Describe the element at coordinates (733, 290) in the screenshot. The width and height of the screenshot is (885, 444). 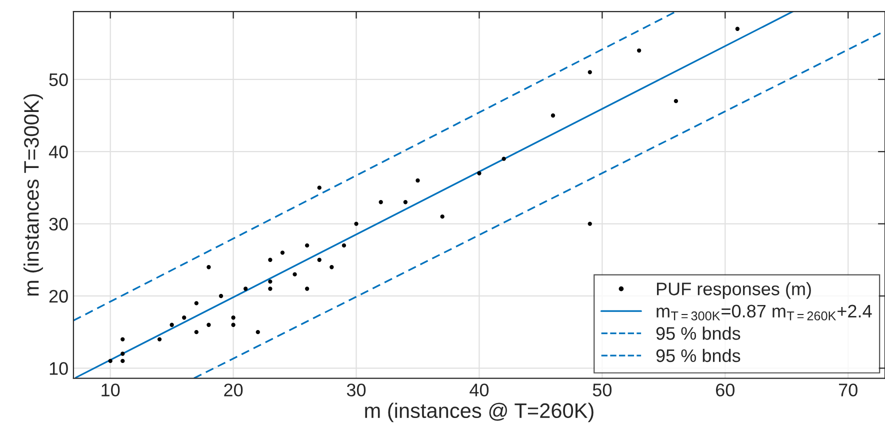
I see `legend-label: PUF responses (m)` at that location.